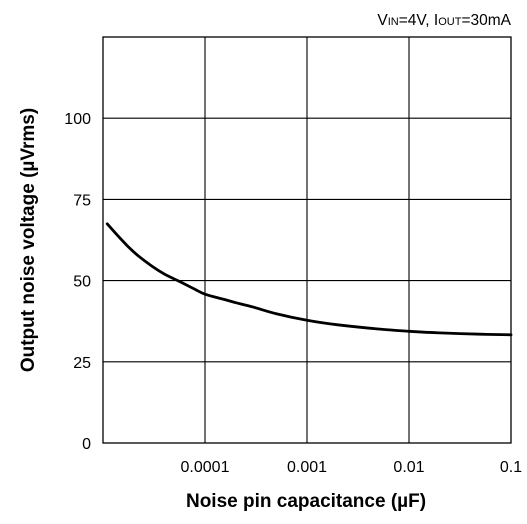  Describe the element at coordinates (77, 119) in the screenshot. I see `y-tick-label: 100` at that location.